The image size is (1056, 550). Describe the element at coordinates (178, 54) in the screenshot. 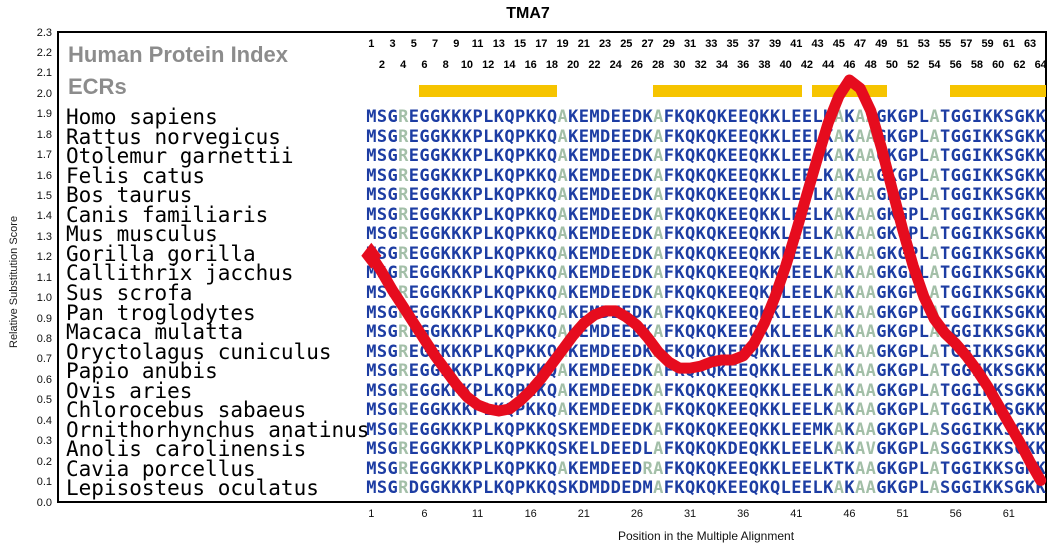

I see `human-protein-index-label: Human Protein Index` at that location.